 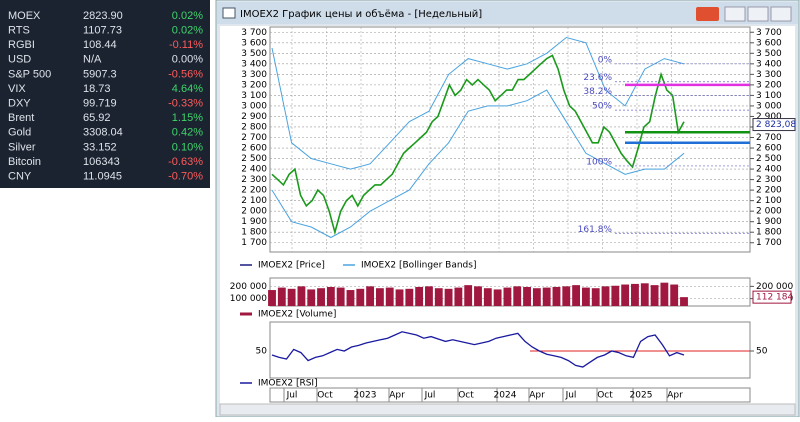 I want to click on legend-label: IMOEX2 [Price], so click(x=291, y=266).